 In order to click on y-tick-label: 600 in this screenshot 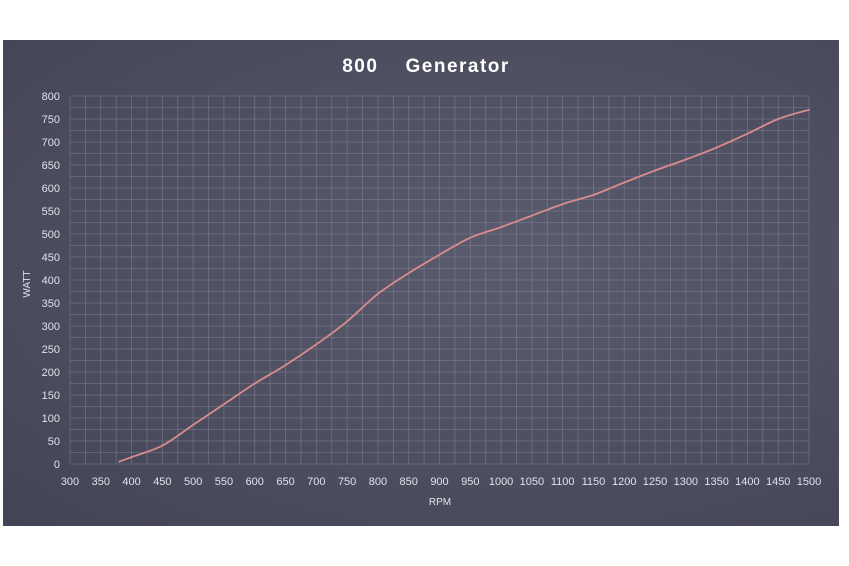, I will do `click(51, 189)`.